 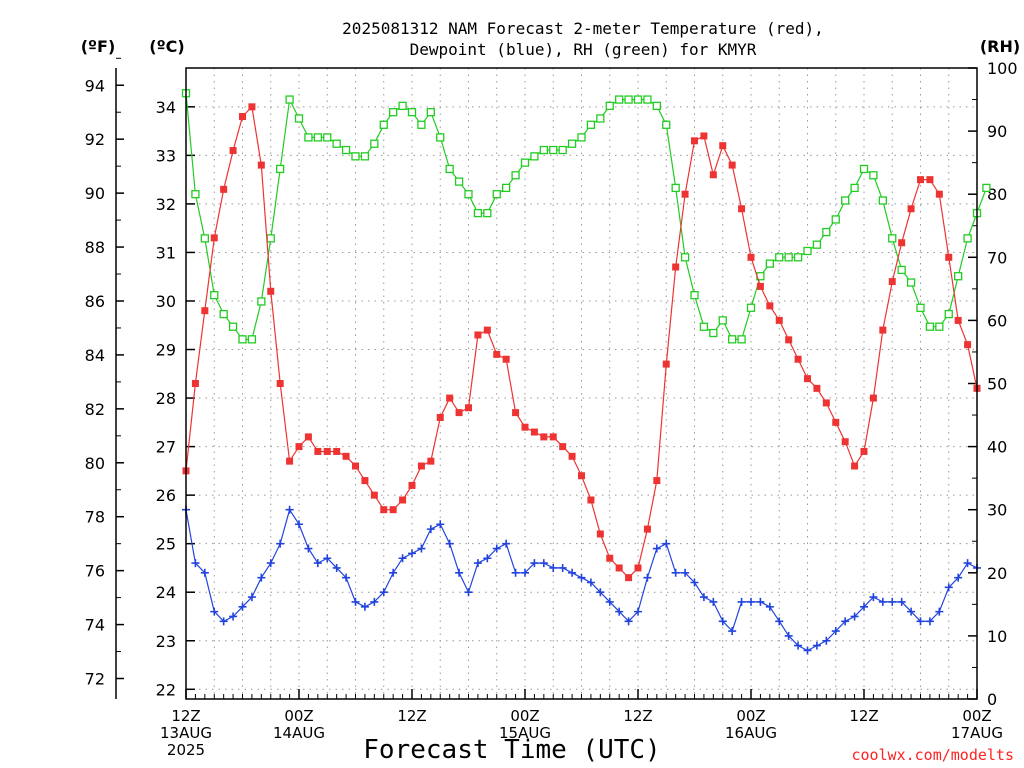 I want to click on time-tick-label: 12Z, so click(x=411, y=716).